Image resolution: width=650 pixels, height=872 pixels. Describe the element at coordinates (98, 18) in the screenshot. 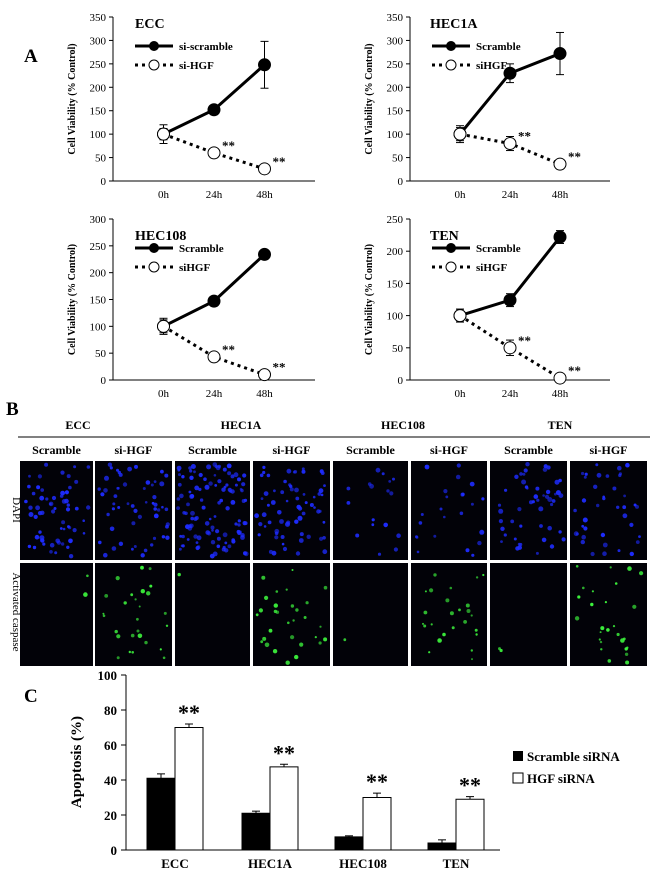

I see `y-tick-label: 350` at that location.